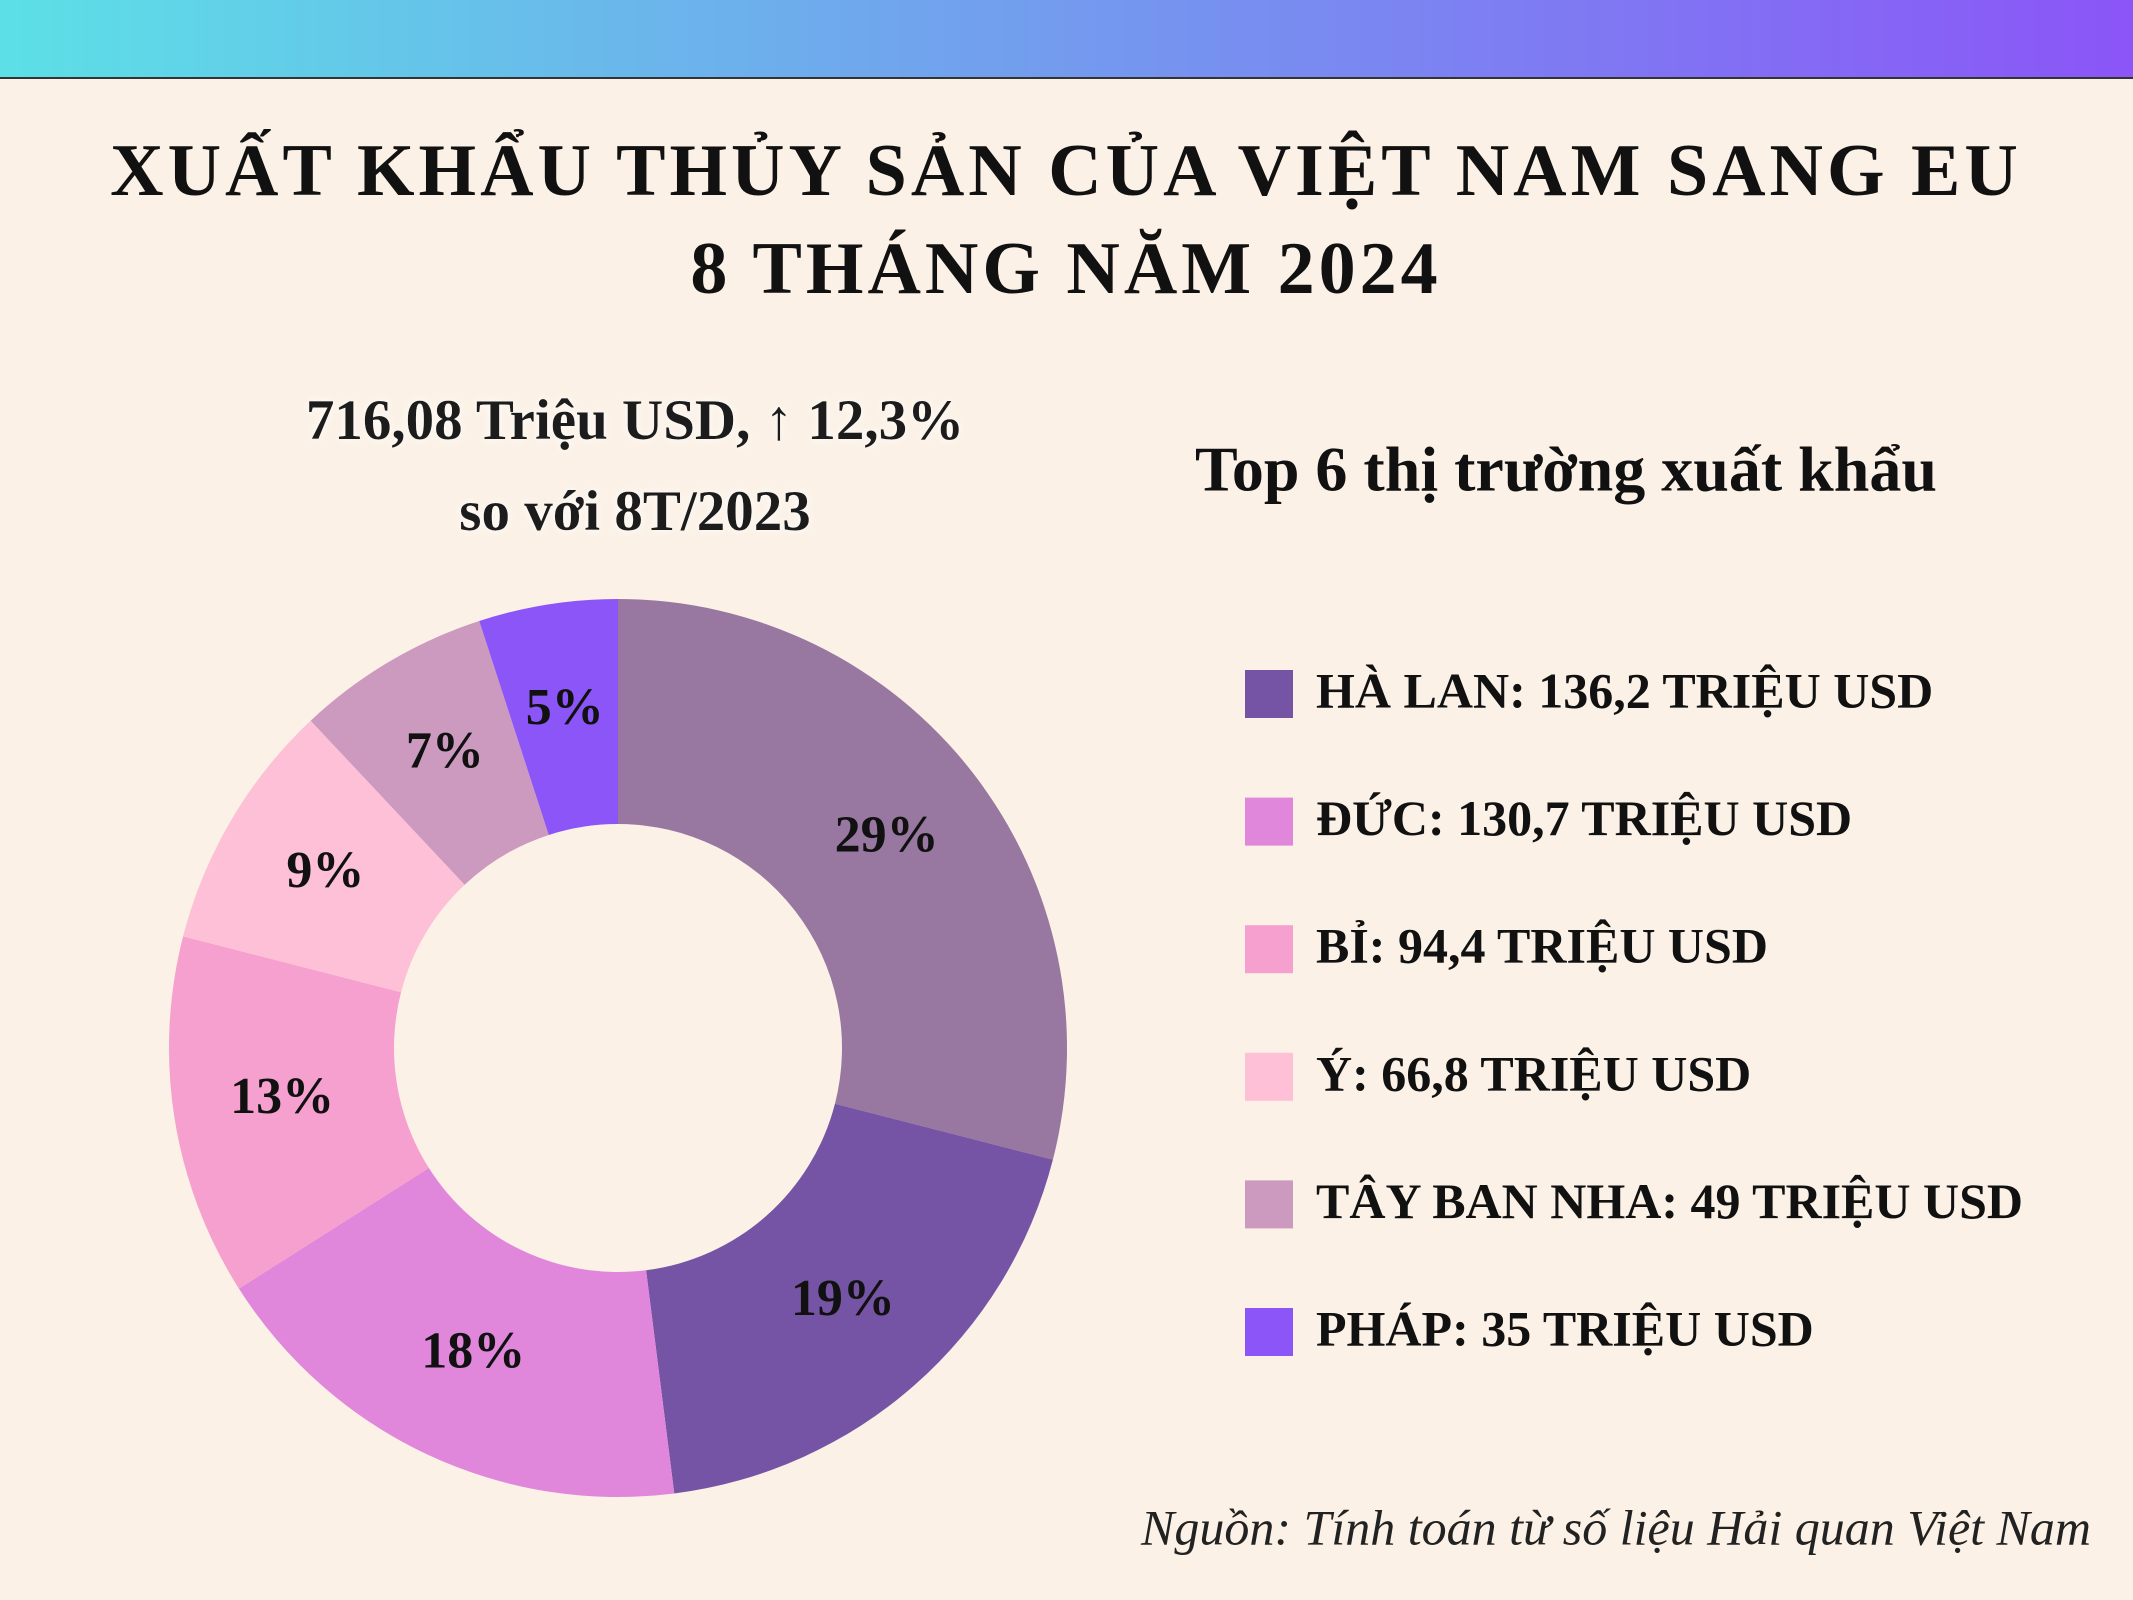  Describe the element at coordinates (887, 835) in the screenshot. I see `slice-label: 29%` at that location.